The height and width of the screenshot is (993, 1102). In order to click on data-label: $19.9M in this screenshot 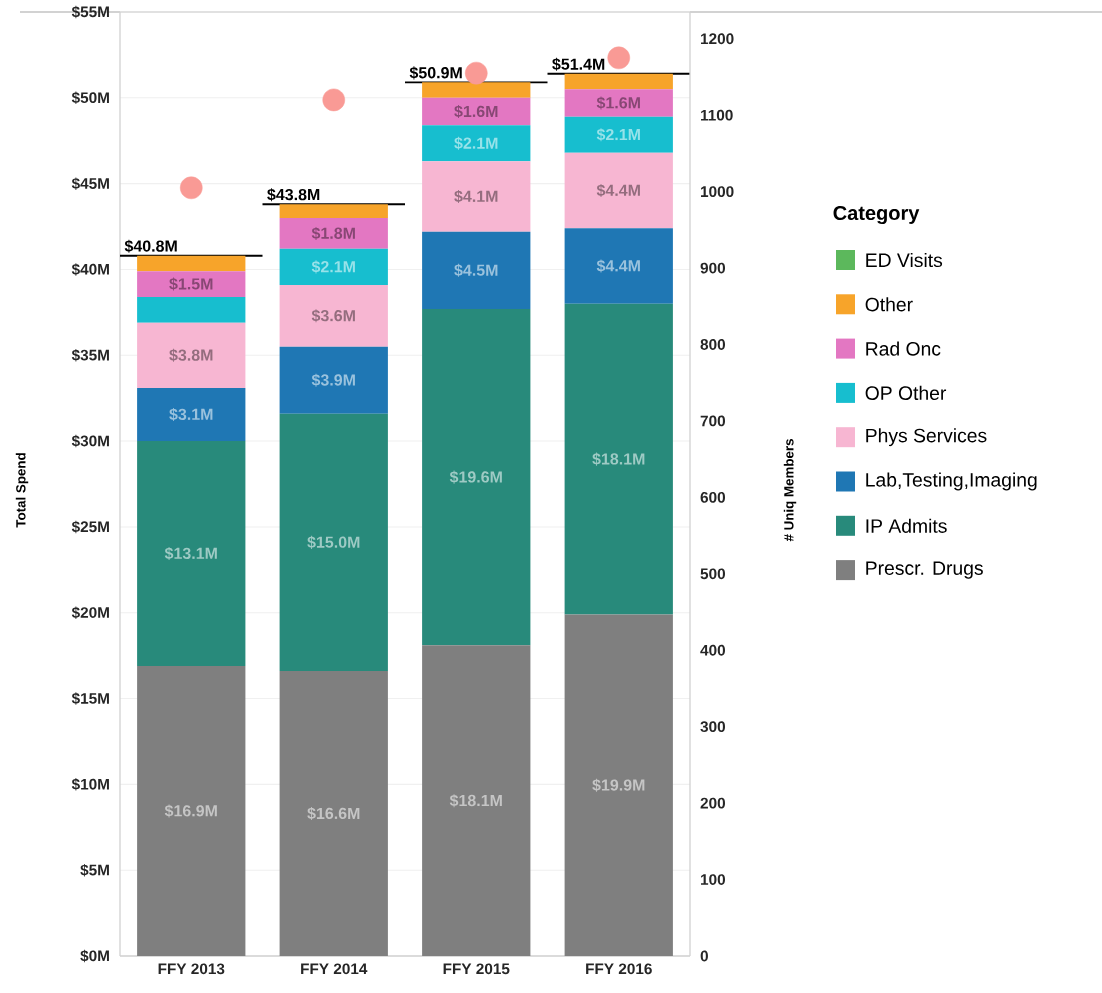, I will do `click(618, 785)`.